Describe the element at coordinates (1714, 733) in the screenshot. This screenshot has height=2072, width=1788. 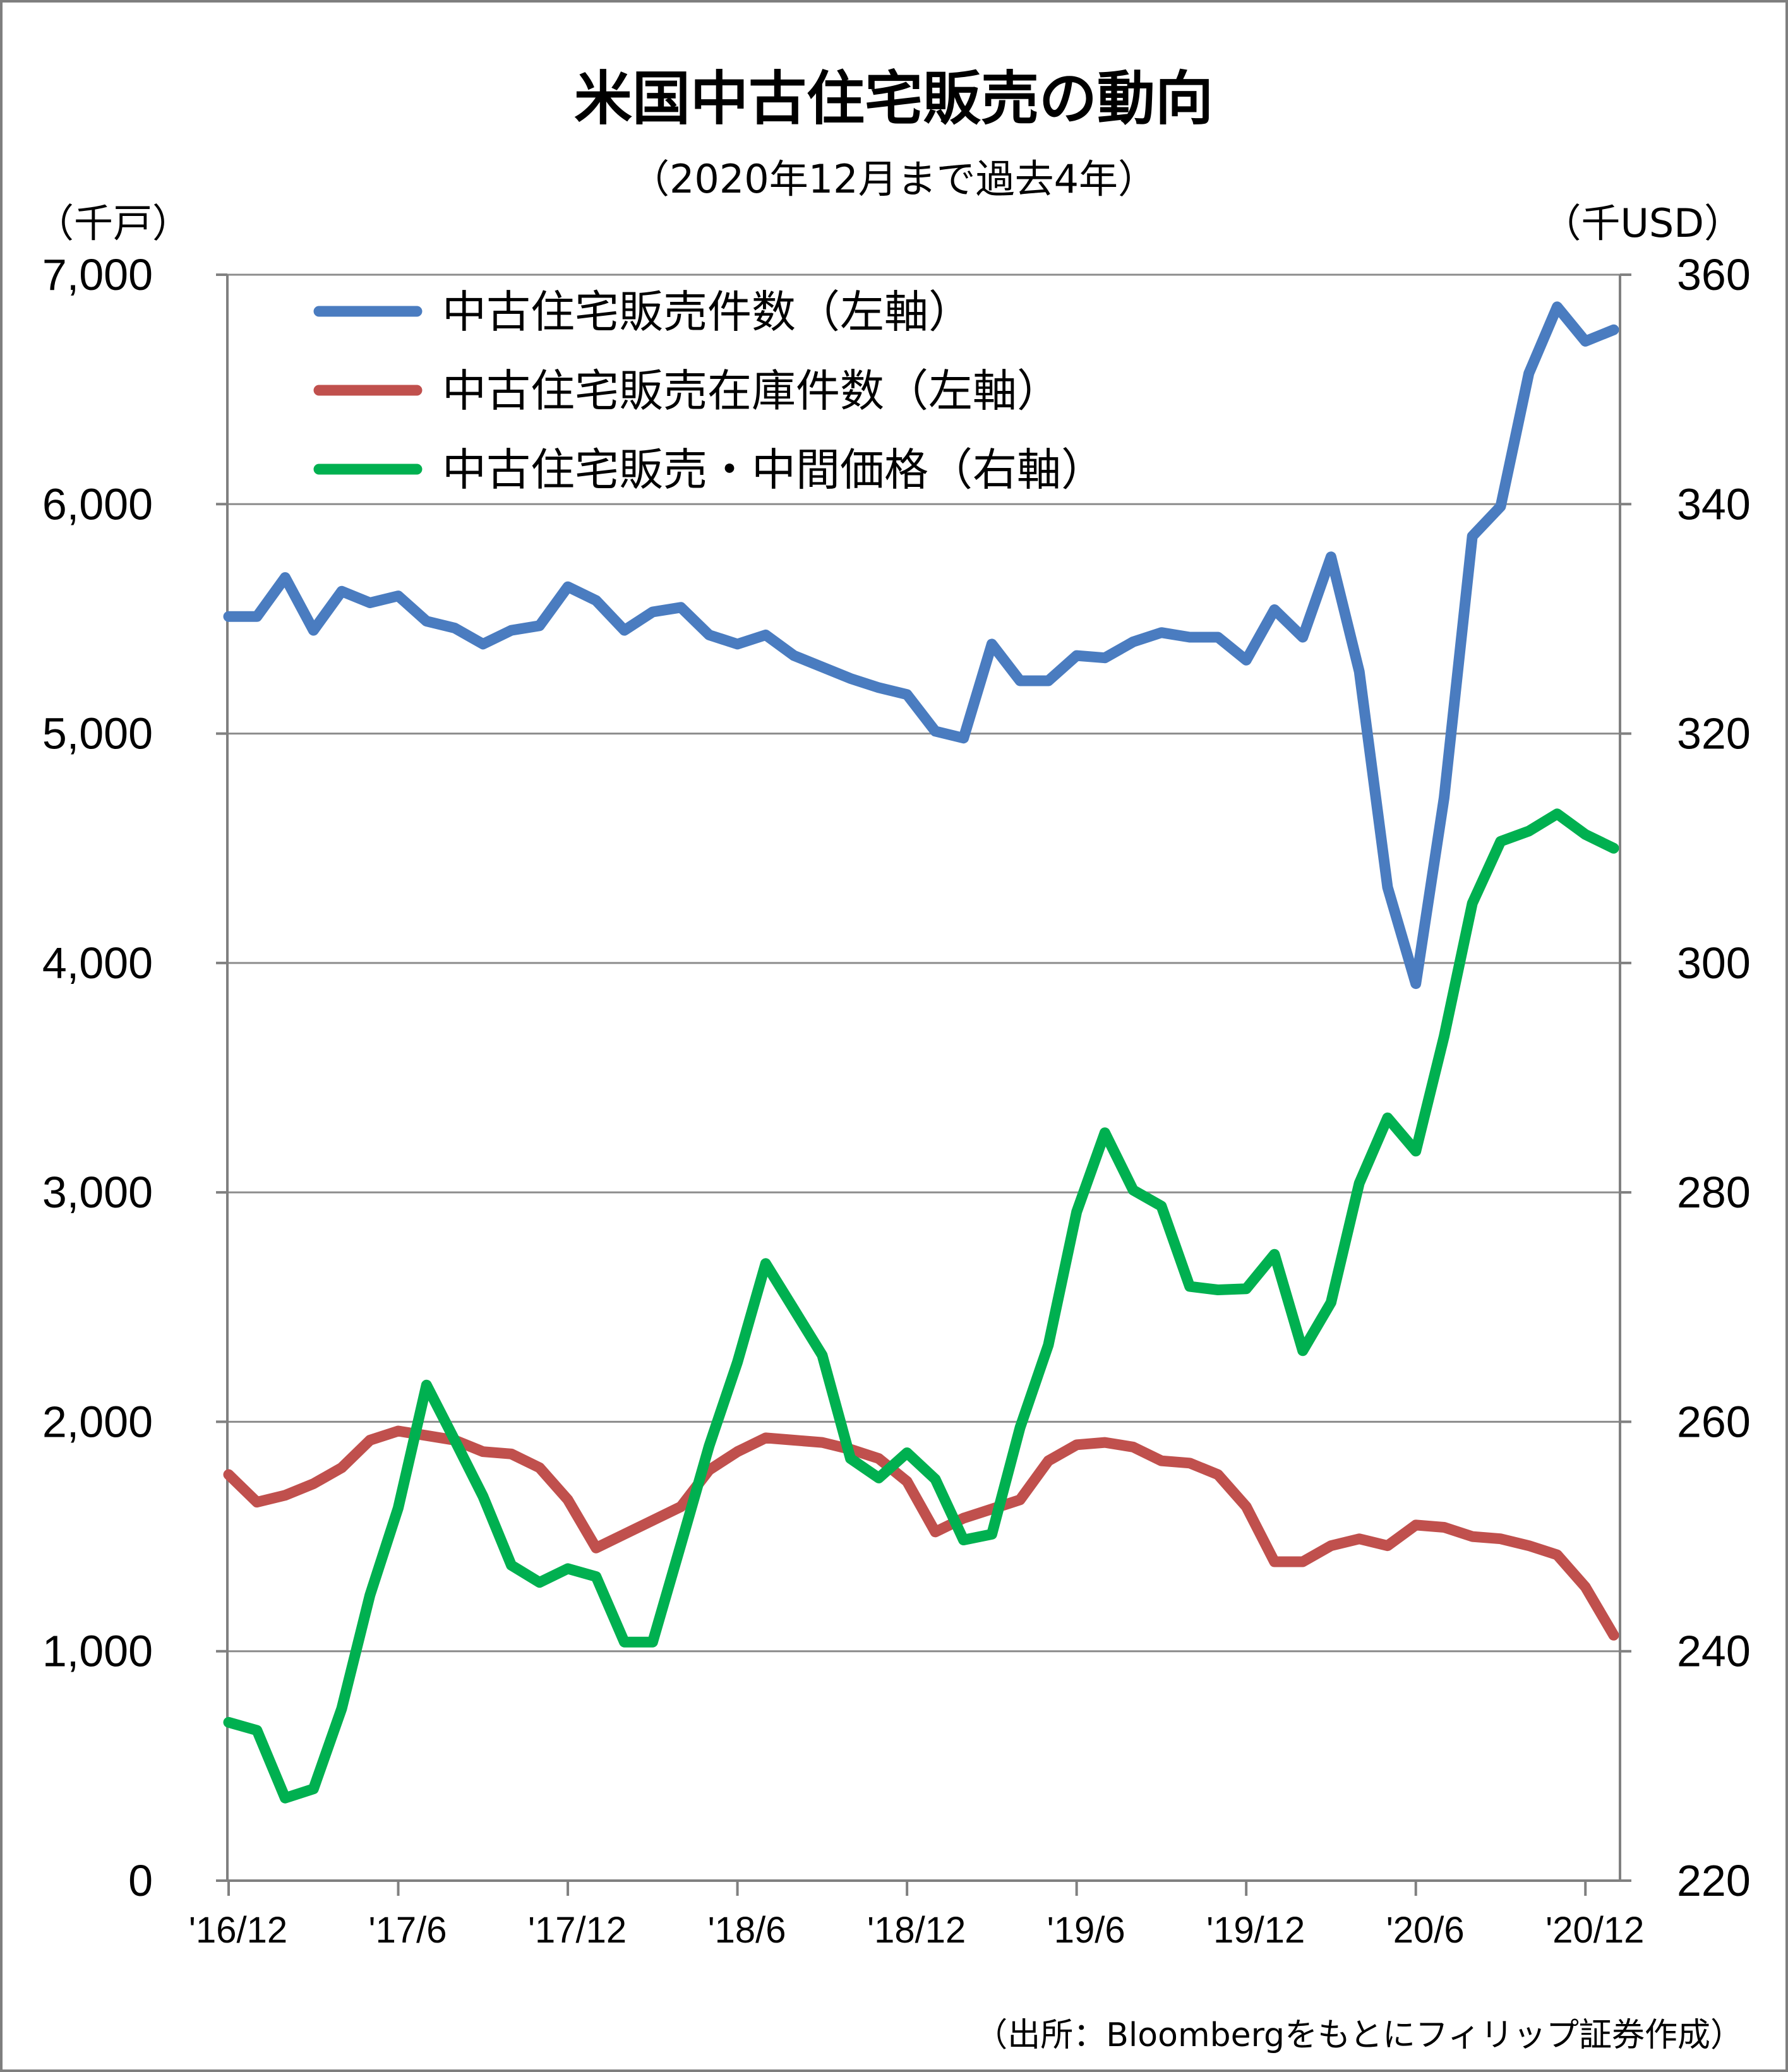
I see `right-tick-label: 320` at that location.